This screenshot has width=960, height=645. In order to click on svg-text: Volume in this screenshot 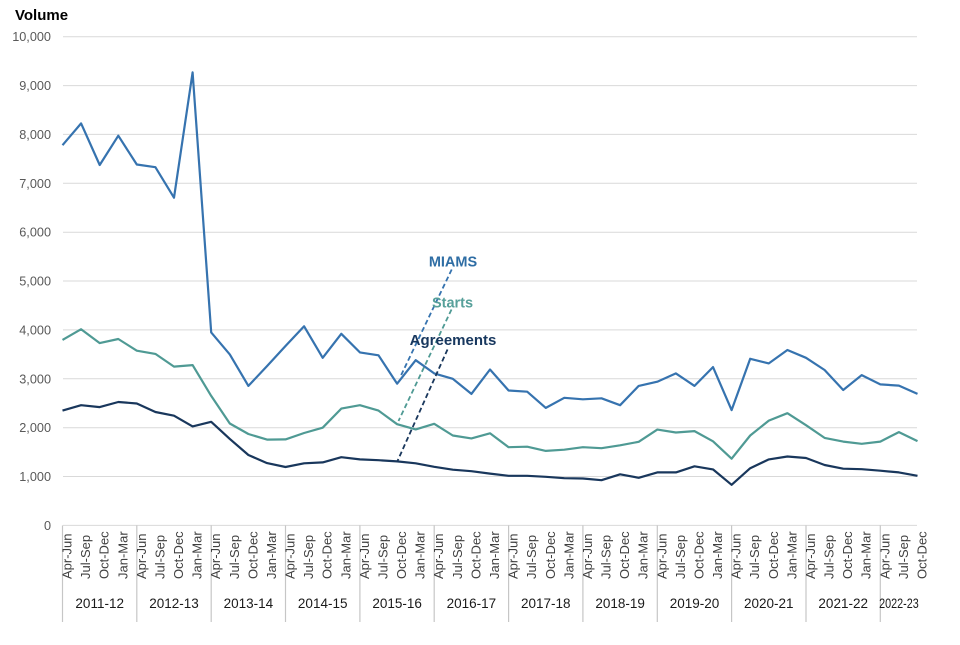, I will do `click(41, 15)`.